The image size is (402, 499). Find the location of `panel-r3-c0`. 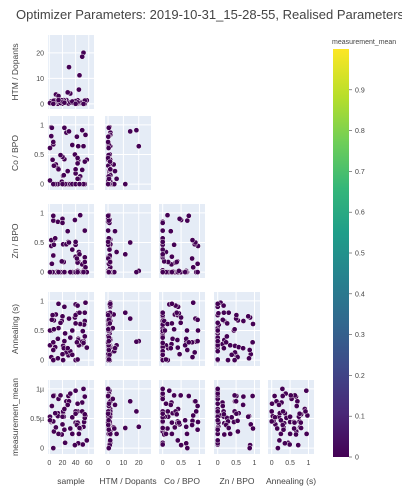

panel-r3-c0 is located at coordinates (70, 329).